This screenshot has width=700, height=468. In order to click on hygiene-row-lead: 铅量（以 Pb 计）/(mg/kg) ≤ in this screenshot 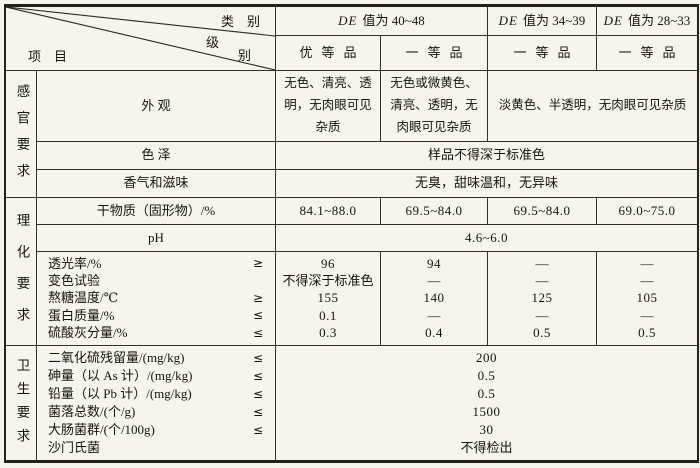, I will do `click(155, 394)`.